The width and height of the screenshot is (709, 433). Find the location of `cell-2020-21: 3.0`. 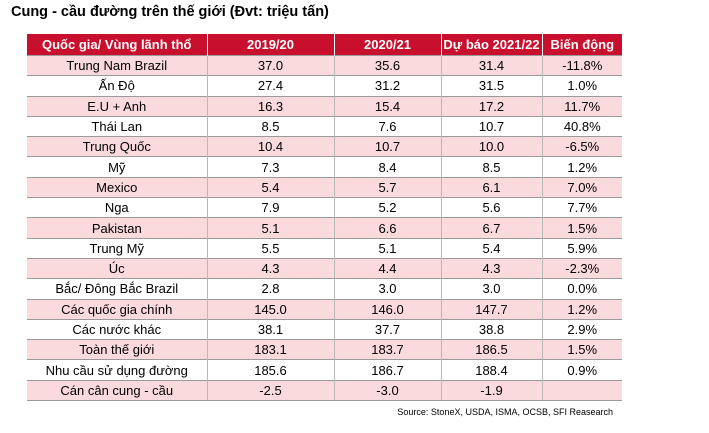

cell-2020-21: 3.0 is located at coordinates (388, 289).